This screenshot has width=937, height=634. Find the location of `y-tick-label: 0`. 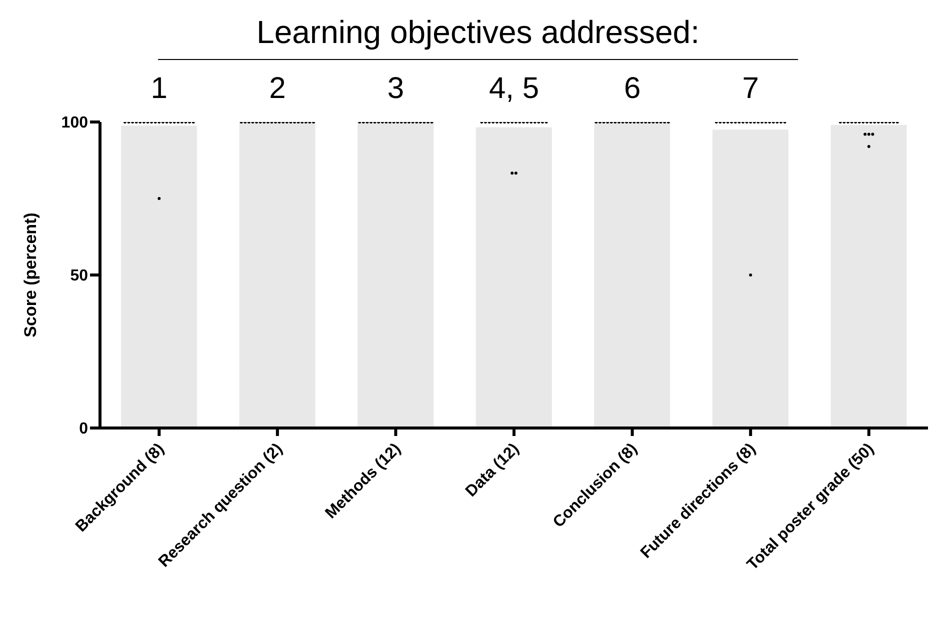

y-tick-label: 0 is located at coordinates (83, 429).